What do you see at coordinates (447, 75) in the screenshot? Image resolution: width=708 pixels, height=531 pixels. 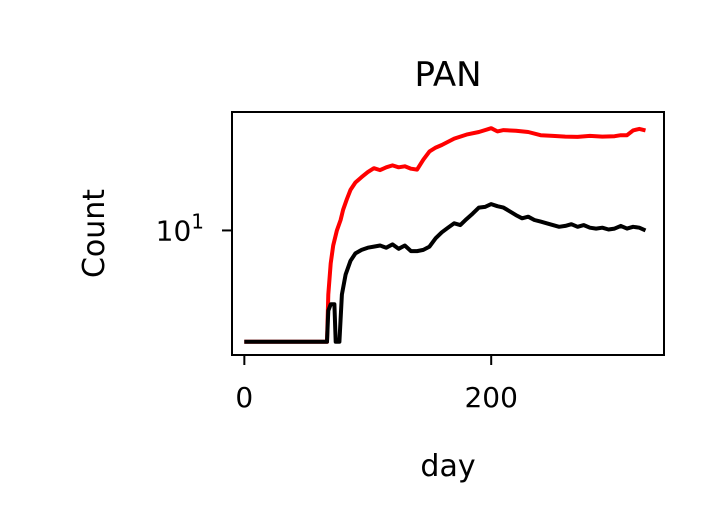 I see `chart-title: PAN` at bounding box center [447, 75].